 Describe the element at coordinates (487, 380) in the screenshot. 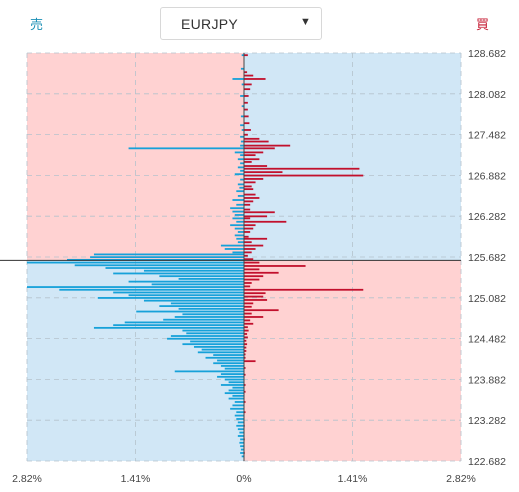

I see `y-tick-label: 123.882` at that location.